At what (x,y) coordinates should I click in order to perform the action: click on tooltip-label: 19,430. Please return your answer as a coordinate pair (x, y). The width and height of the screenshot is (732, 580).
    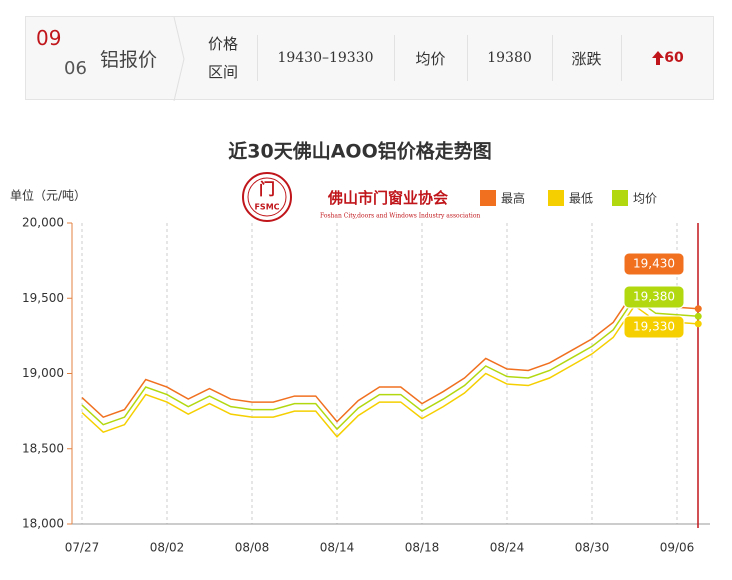
    Looking at the image, I should click on (654, 264).